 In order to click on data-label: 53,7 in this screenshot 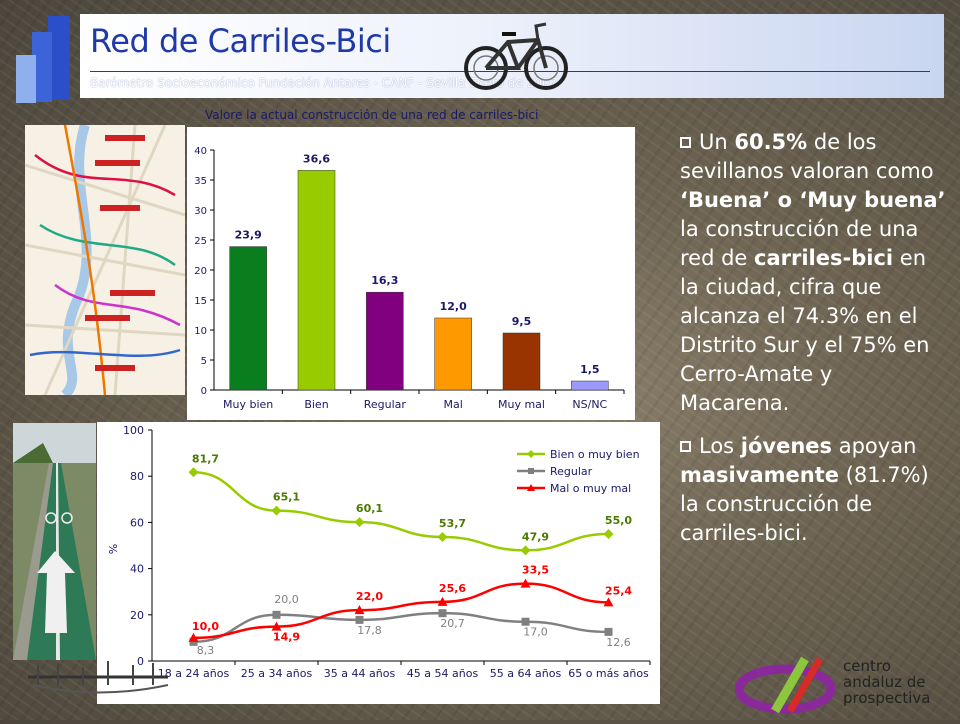, I will do `click(452, 523)`.